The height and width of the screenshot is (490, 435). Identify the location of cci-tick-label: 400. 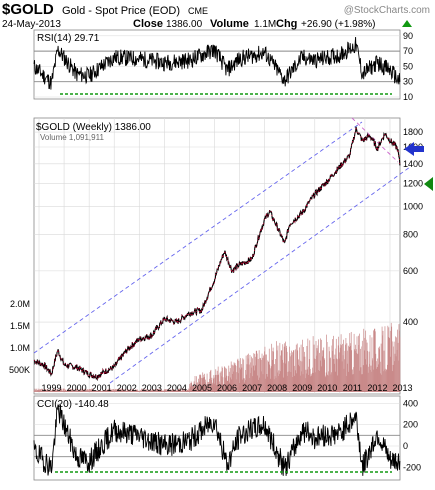
(410, 403).